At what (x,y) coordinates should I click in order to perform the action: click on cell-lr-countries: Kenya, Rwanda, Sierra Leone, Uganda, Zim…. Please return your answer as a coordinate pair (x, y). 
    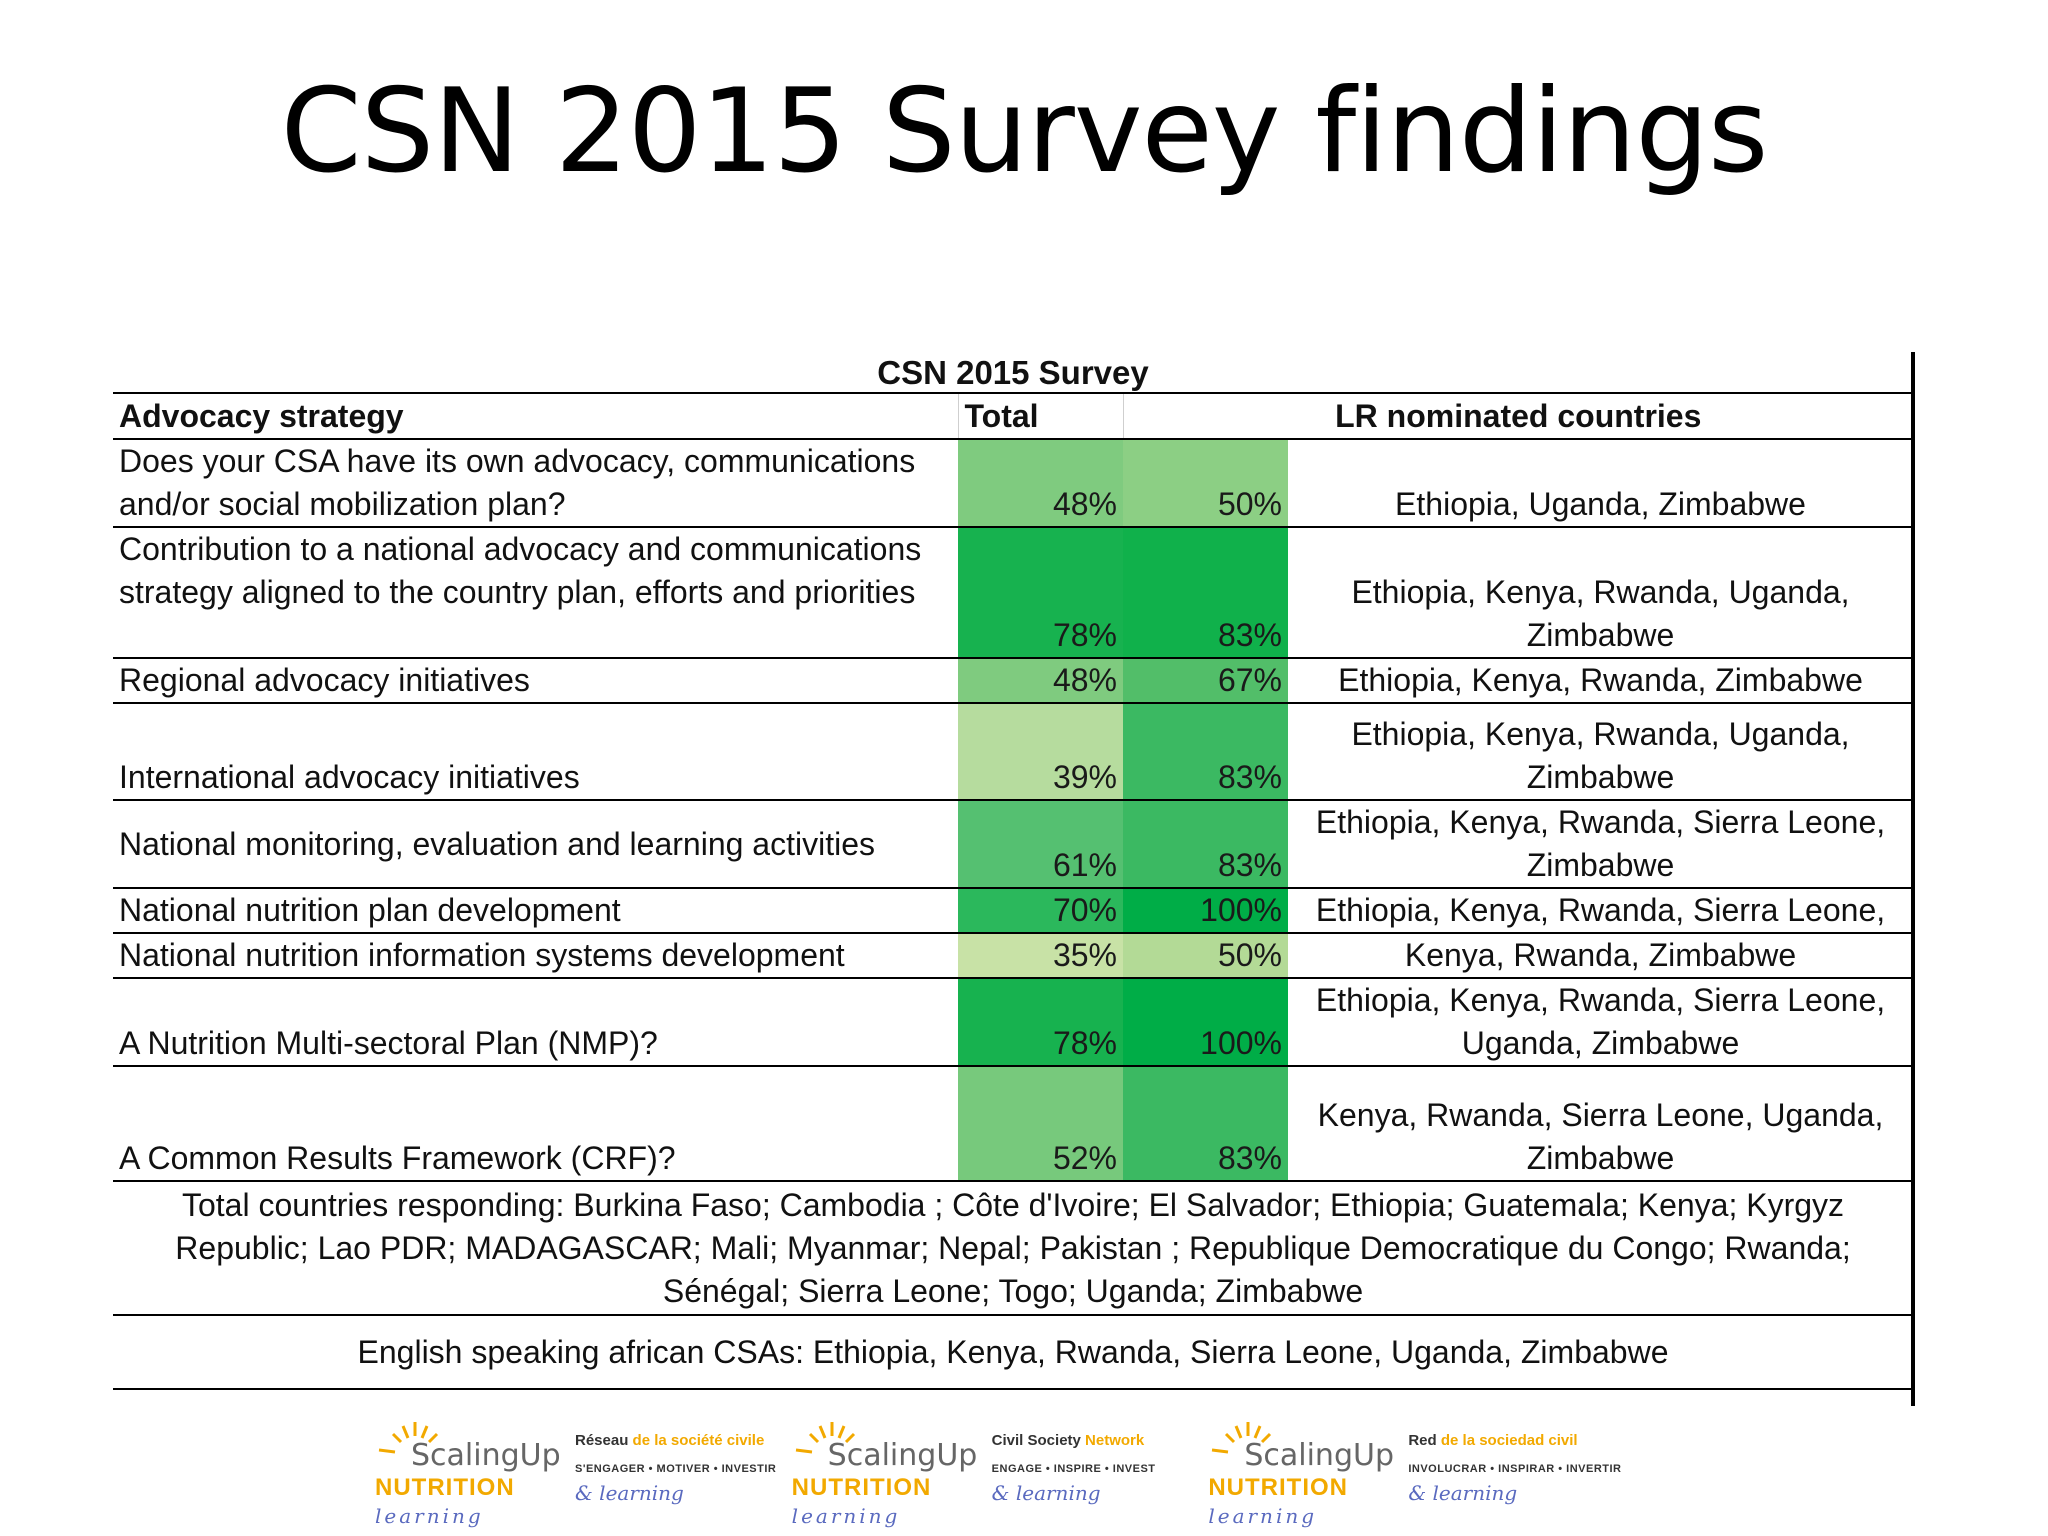
    Looking at the image, I should click on (1600, 1124).